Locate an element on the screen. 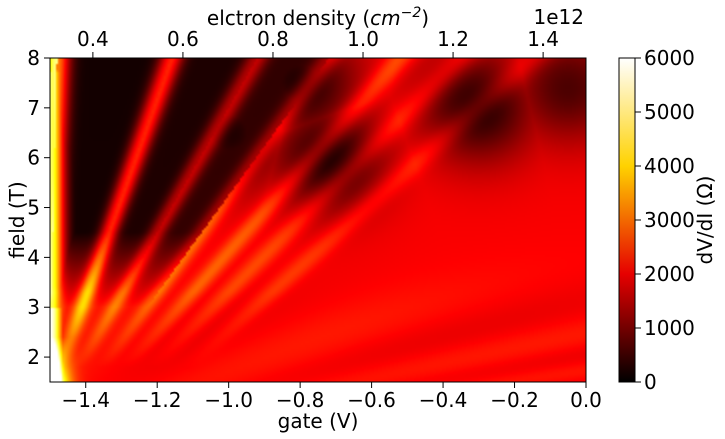 This screenshot has height=439, width=725. top-tick-label: 0.8 is located at coordinates (273, 39).